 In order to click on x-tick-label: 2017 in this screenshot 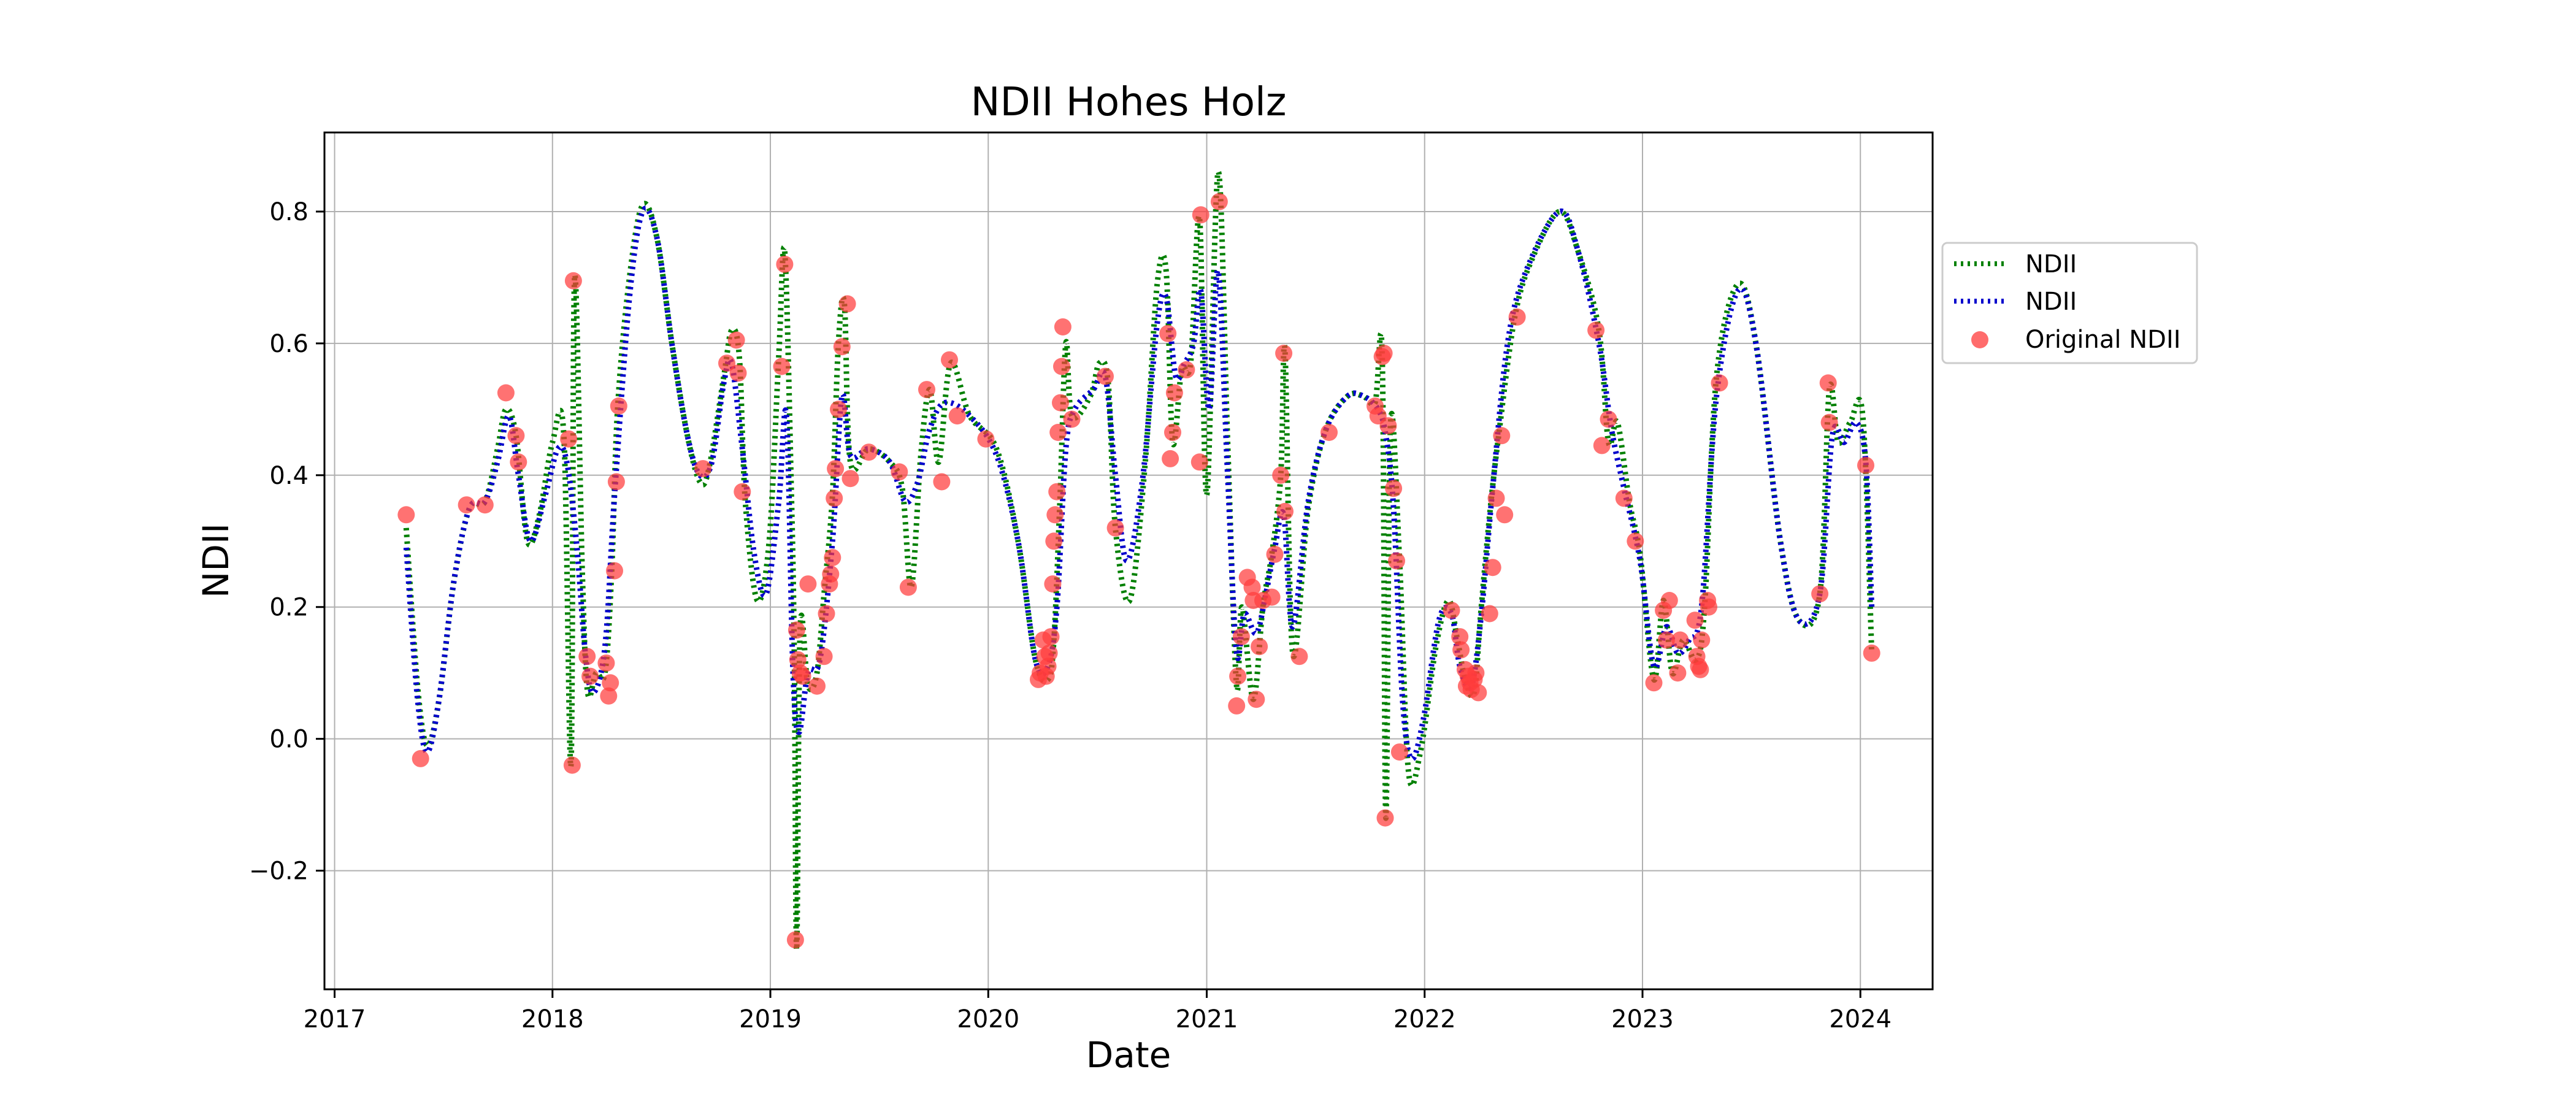, I will do `click(335, 1019)`.